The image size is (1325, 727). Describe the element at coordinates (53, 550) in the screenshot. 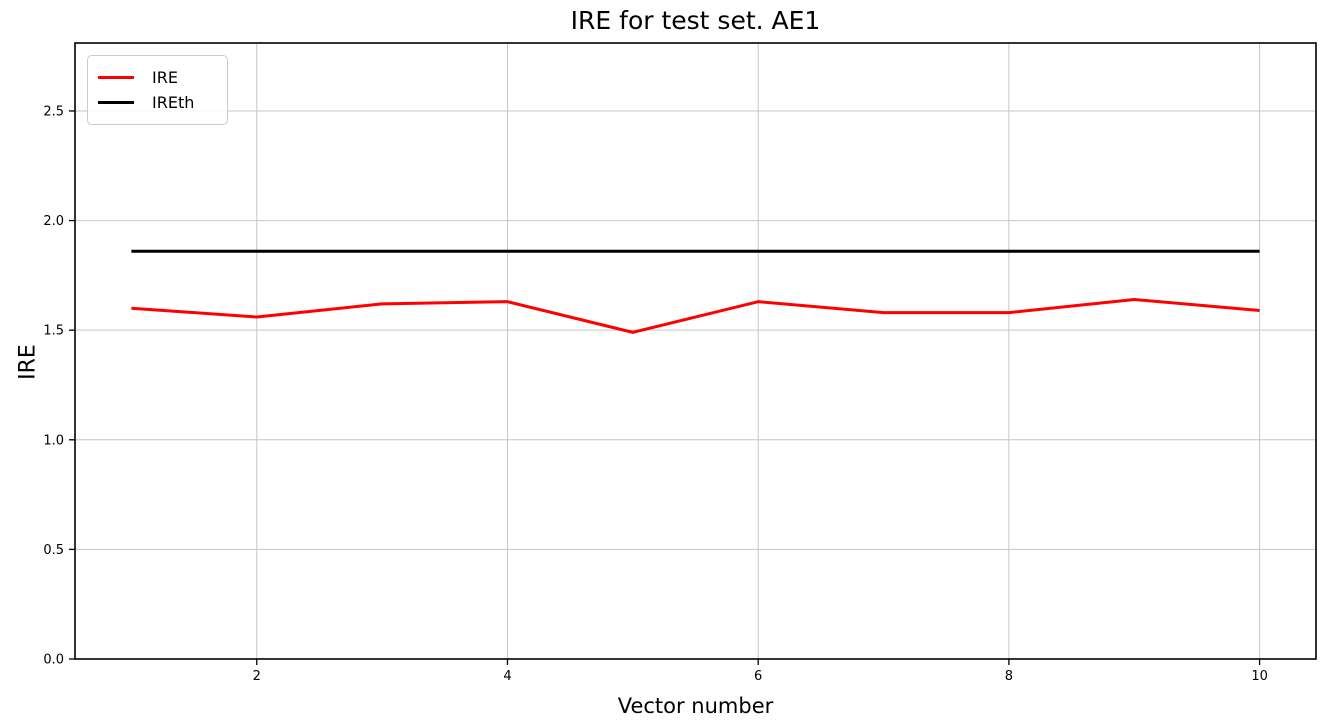

I see `y-tick-label: 0.5` at that location.